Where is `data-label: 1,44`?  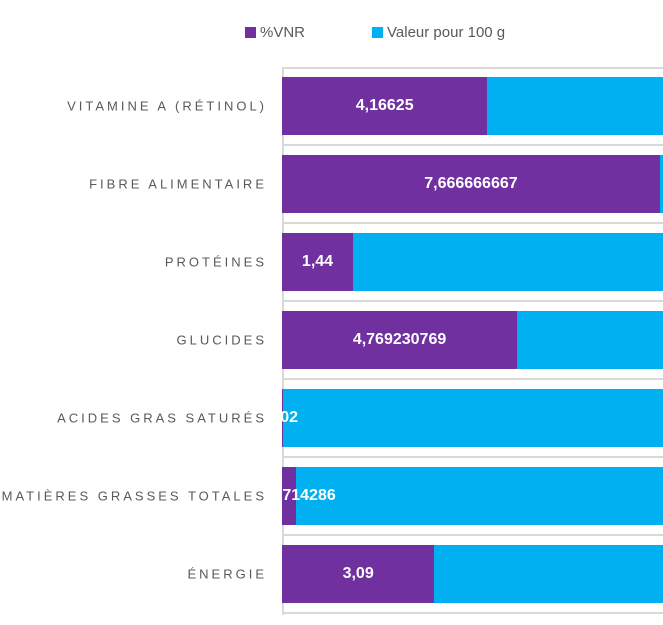
data-label: 1,44 is located at coordinates (317, 261).